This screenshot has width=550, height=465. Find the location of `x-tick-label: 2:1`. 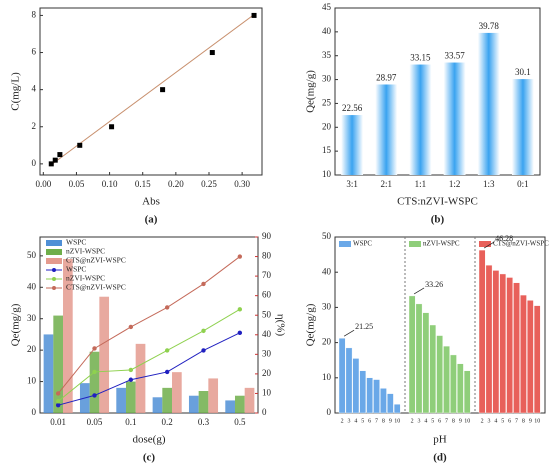

x-tick-label: 2:1 is located at coordinates (386, 184).